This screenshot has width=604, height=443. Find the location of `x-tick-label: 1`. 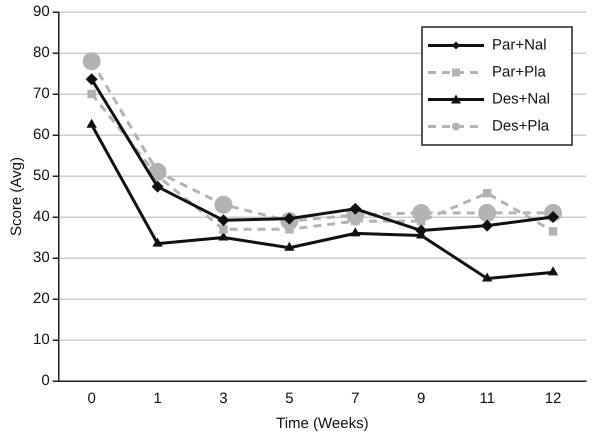

x-tick-label: 1 is located at coordinates (157, 399).